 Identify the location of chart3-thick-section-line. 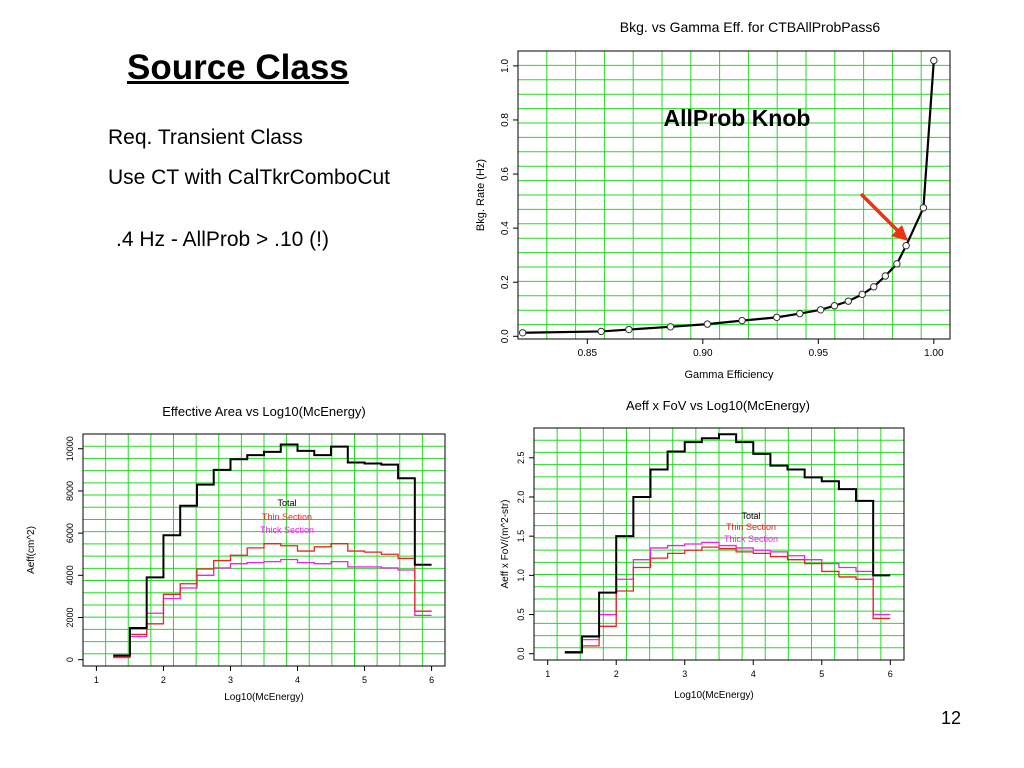
(727, 597).